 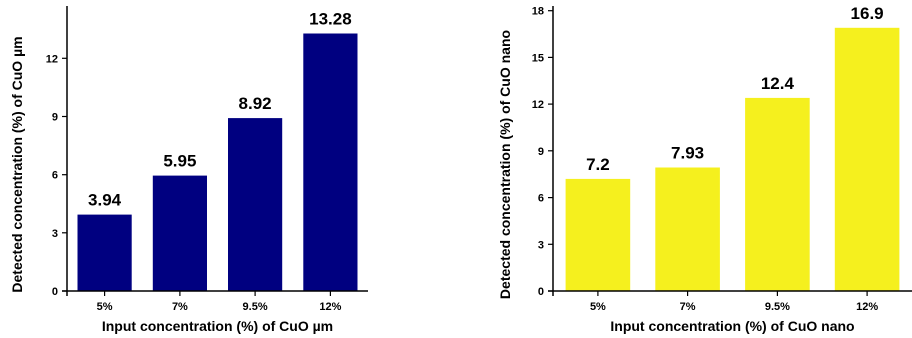 What do you see at coordinates (505, 164) in the screenshot?
I see `y-axis-title: Detected concentration (%) of CuO nano` at bounding box center [505, 164].